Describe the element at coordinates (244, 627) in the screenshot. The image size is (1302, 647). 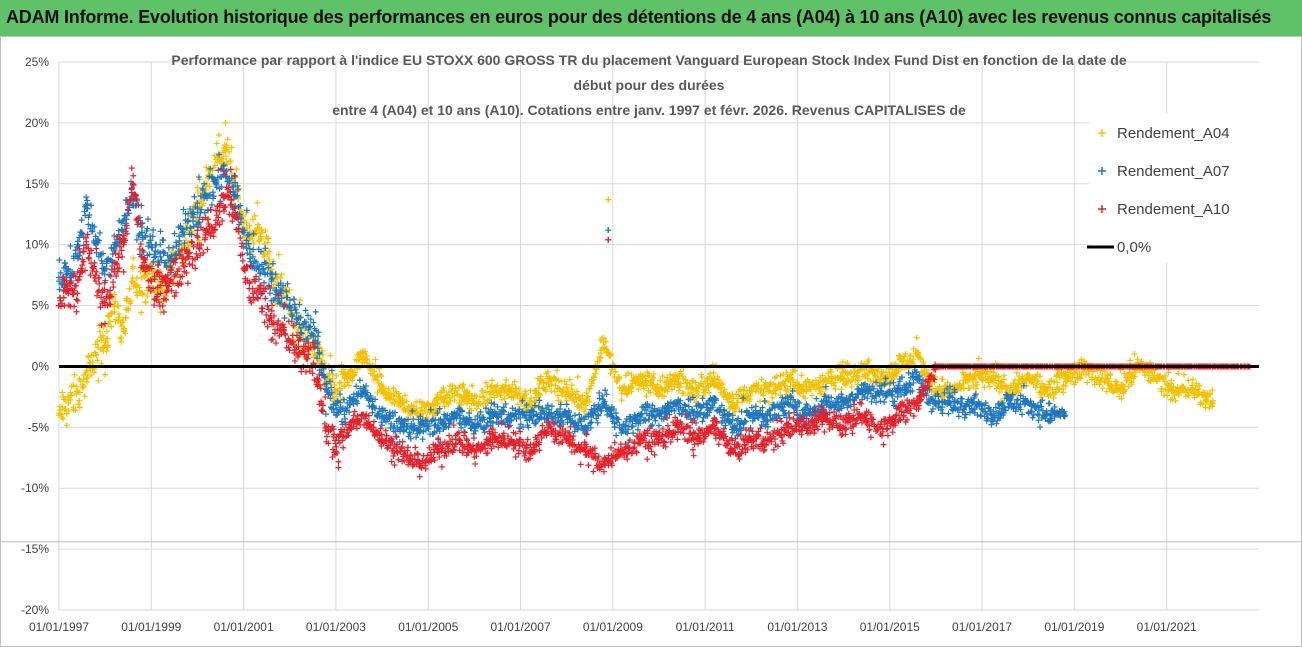
I see `x-tick-label: 01/01/2001` at that location.